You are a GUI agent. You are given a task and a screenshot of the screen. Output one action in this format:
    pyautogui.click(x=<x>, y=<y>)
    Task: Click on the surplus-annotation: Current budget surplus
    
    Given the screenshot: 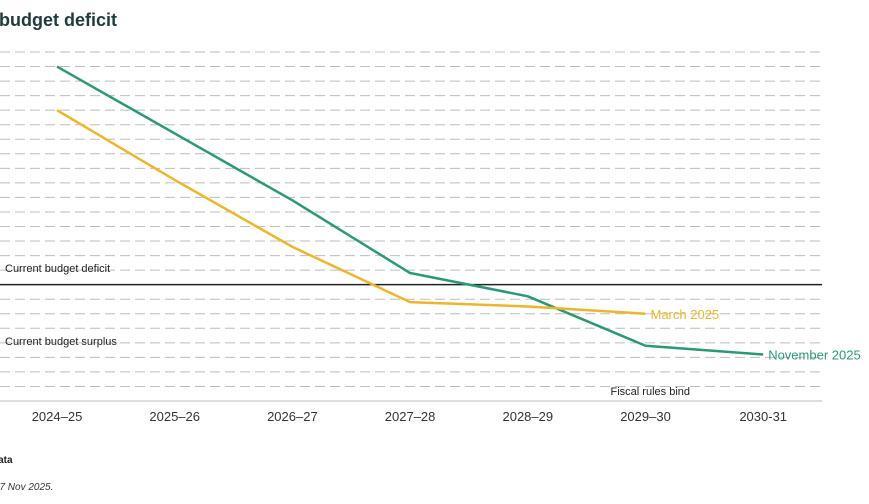 What is the action you would take?
    pyautogui.click(x=61, y=342)
    